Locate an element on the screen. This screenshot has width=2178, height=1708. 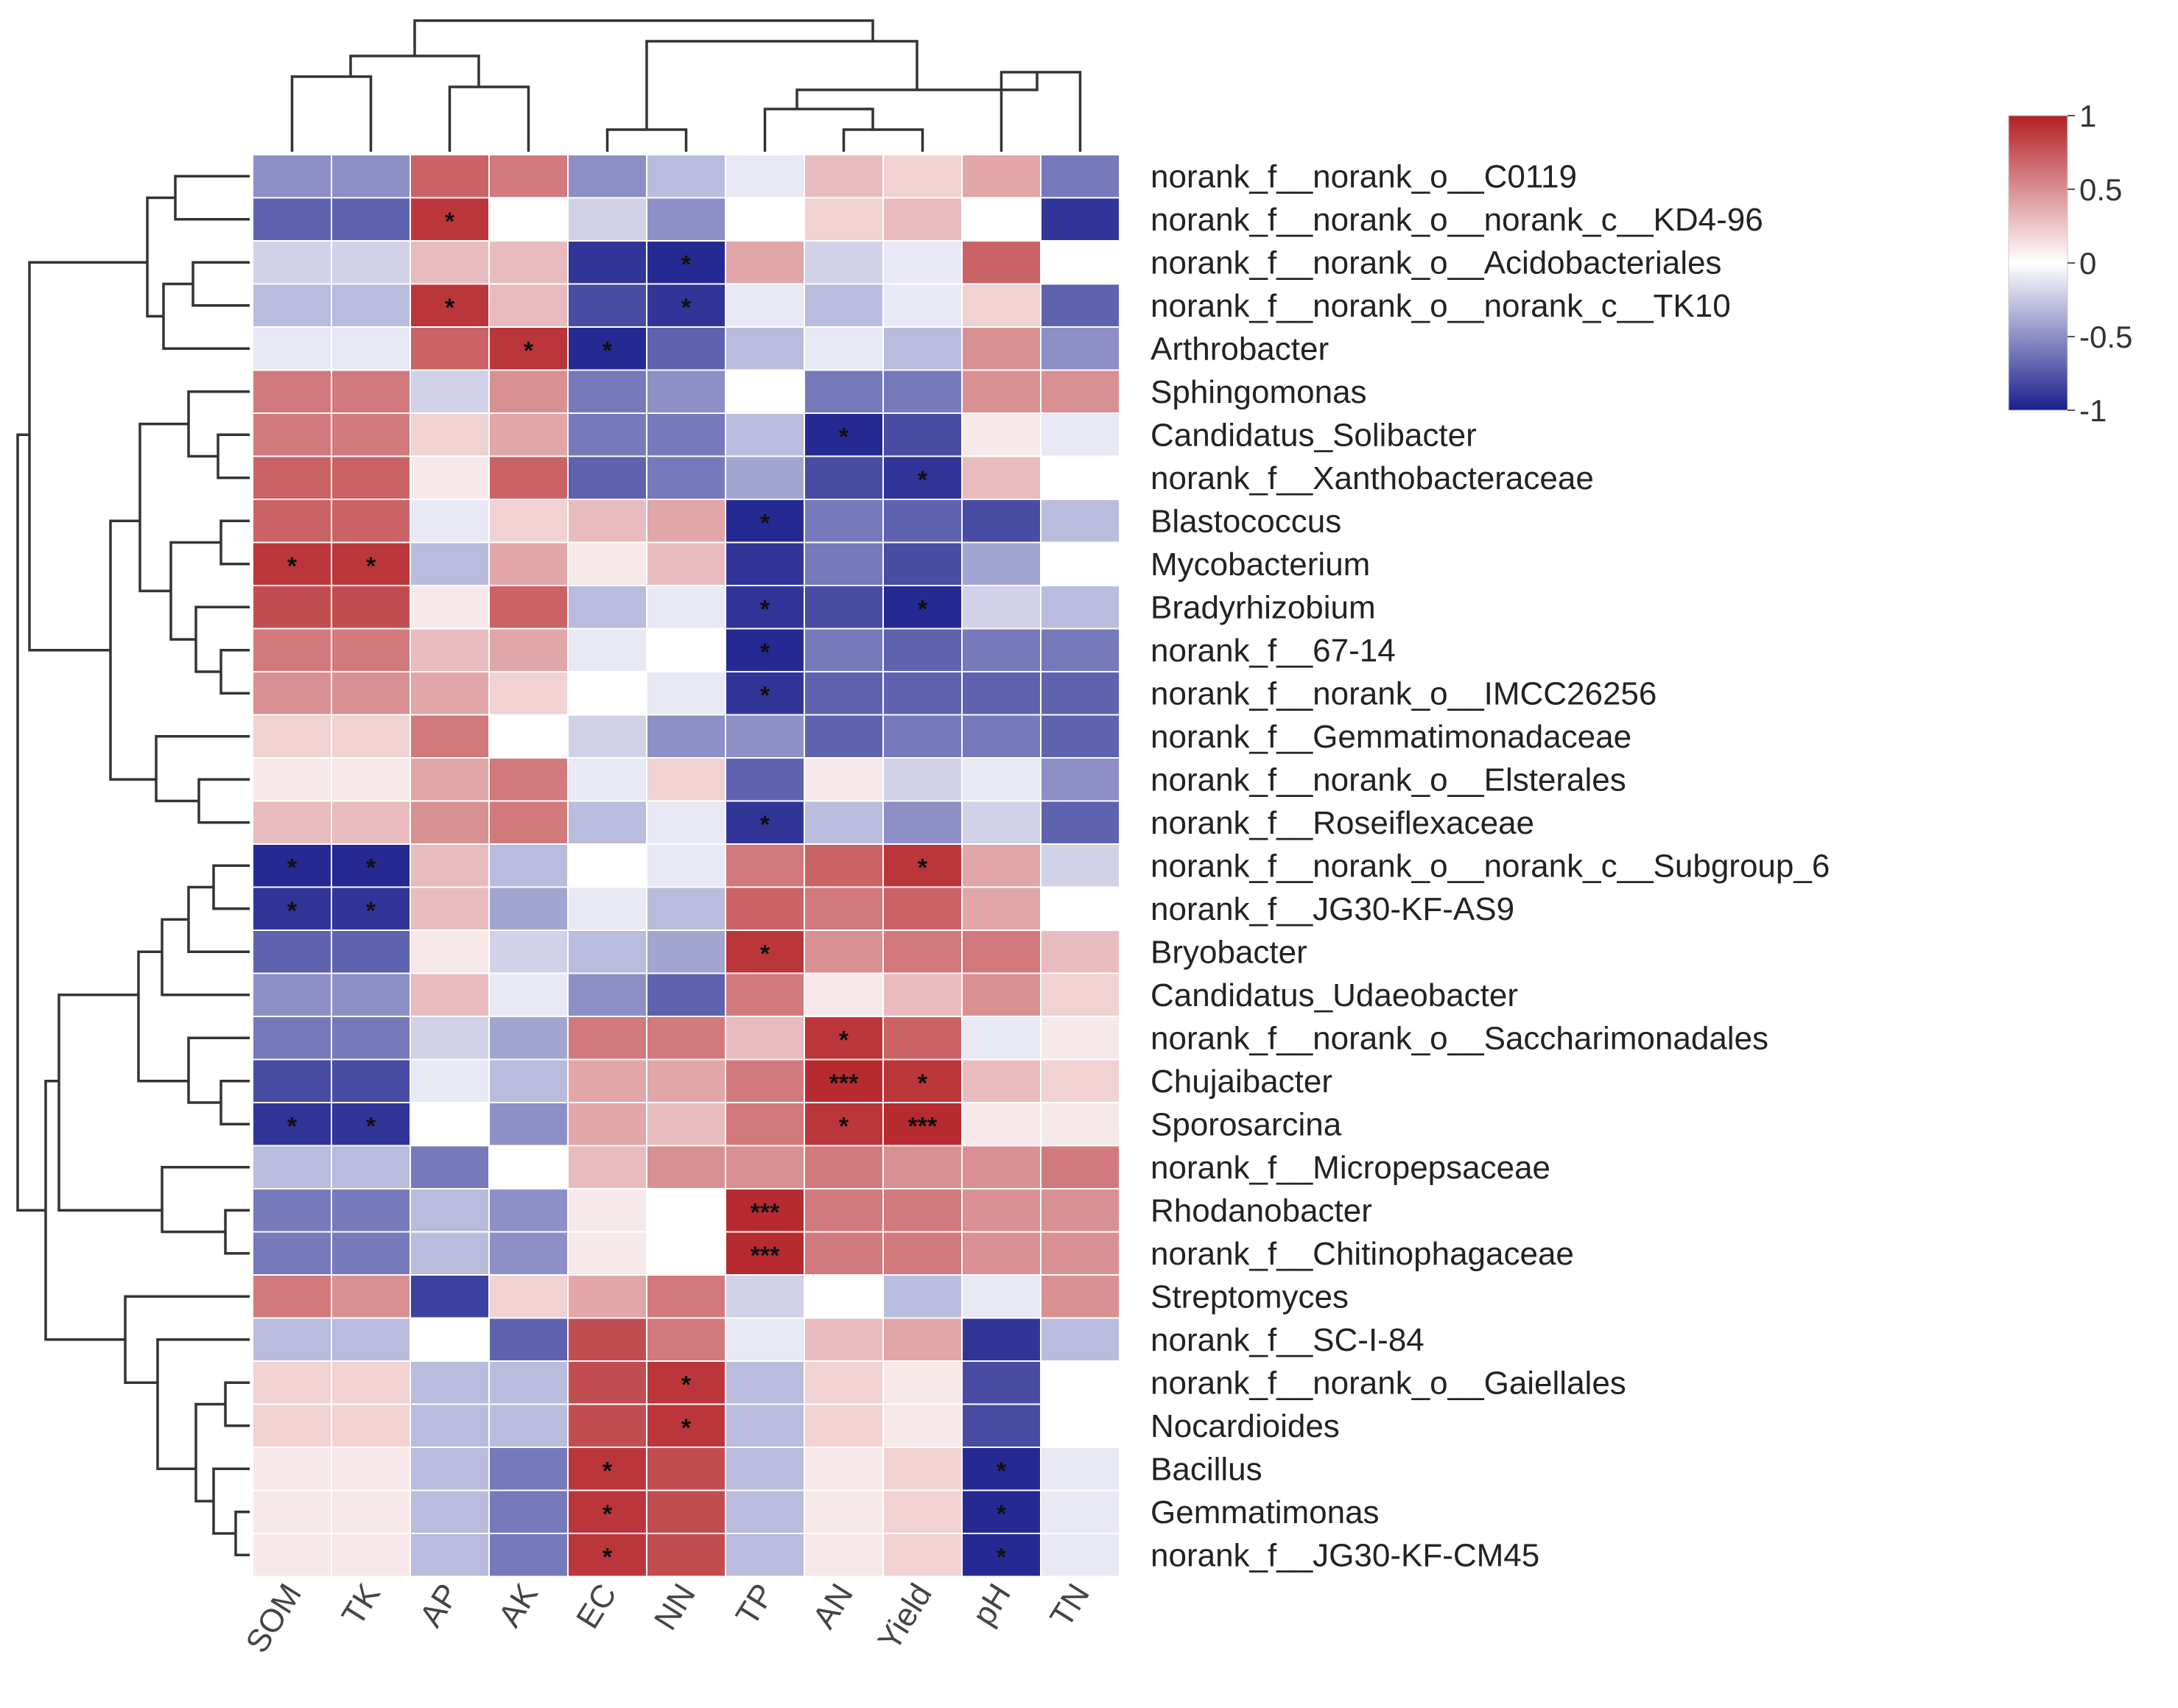
column-label: TK is located at coordinates (361, 1605).